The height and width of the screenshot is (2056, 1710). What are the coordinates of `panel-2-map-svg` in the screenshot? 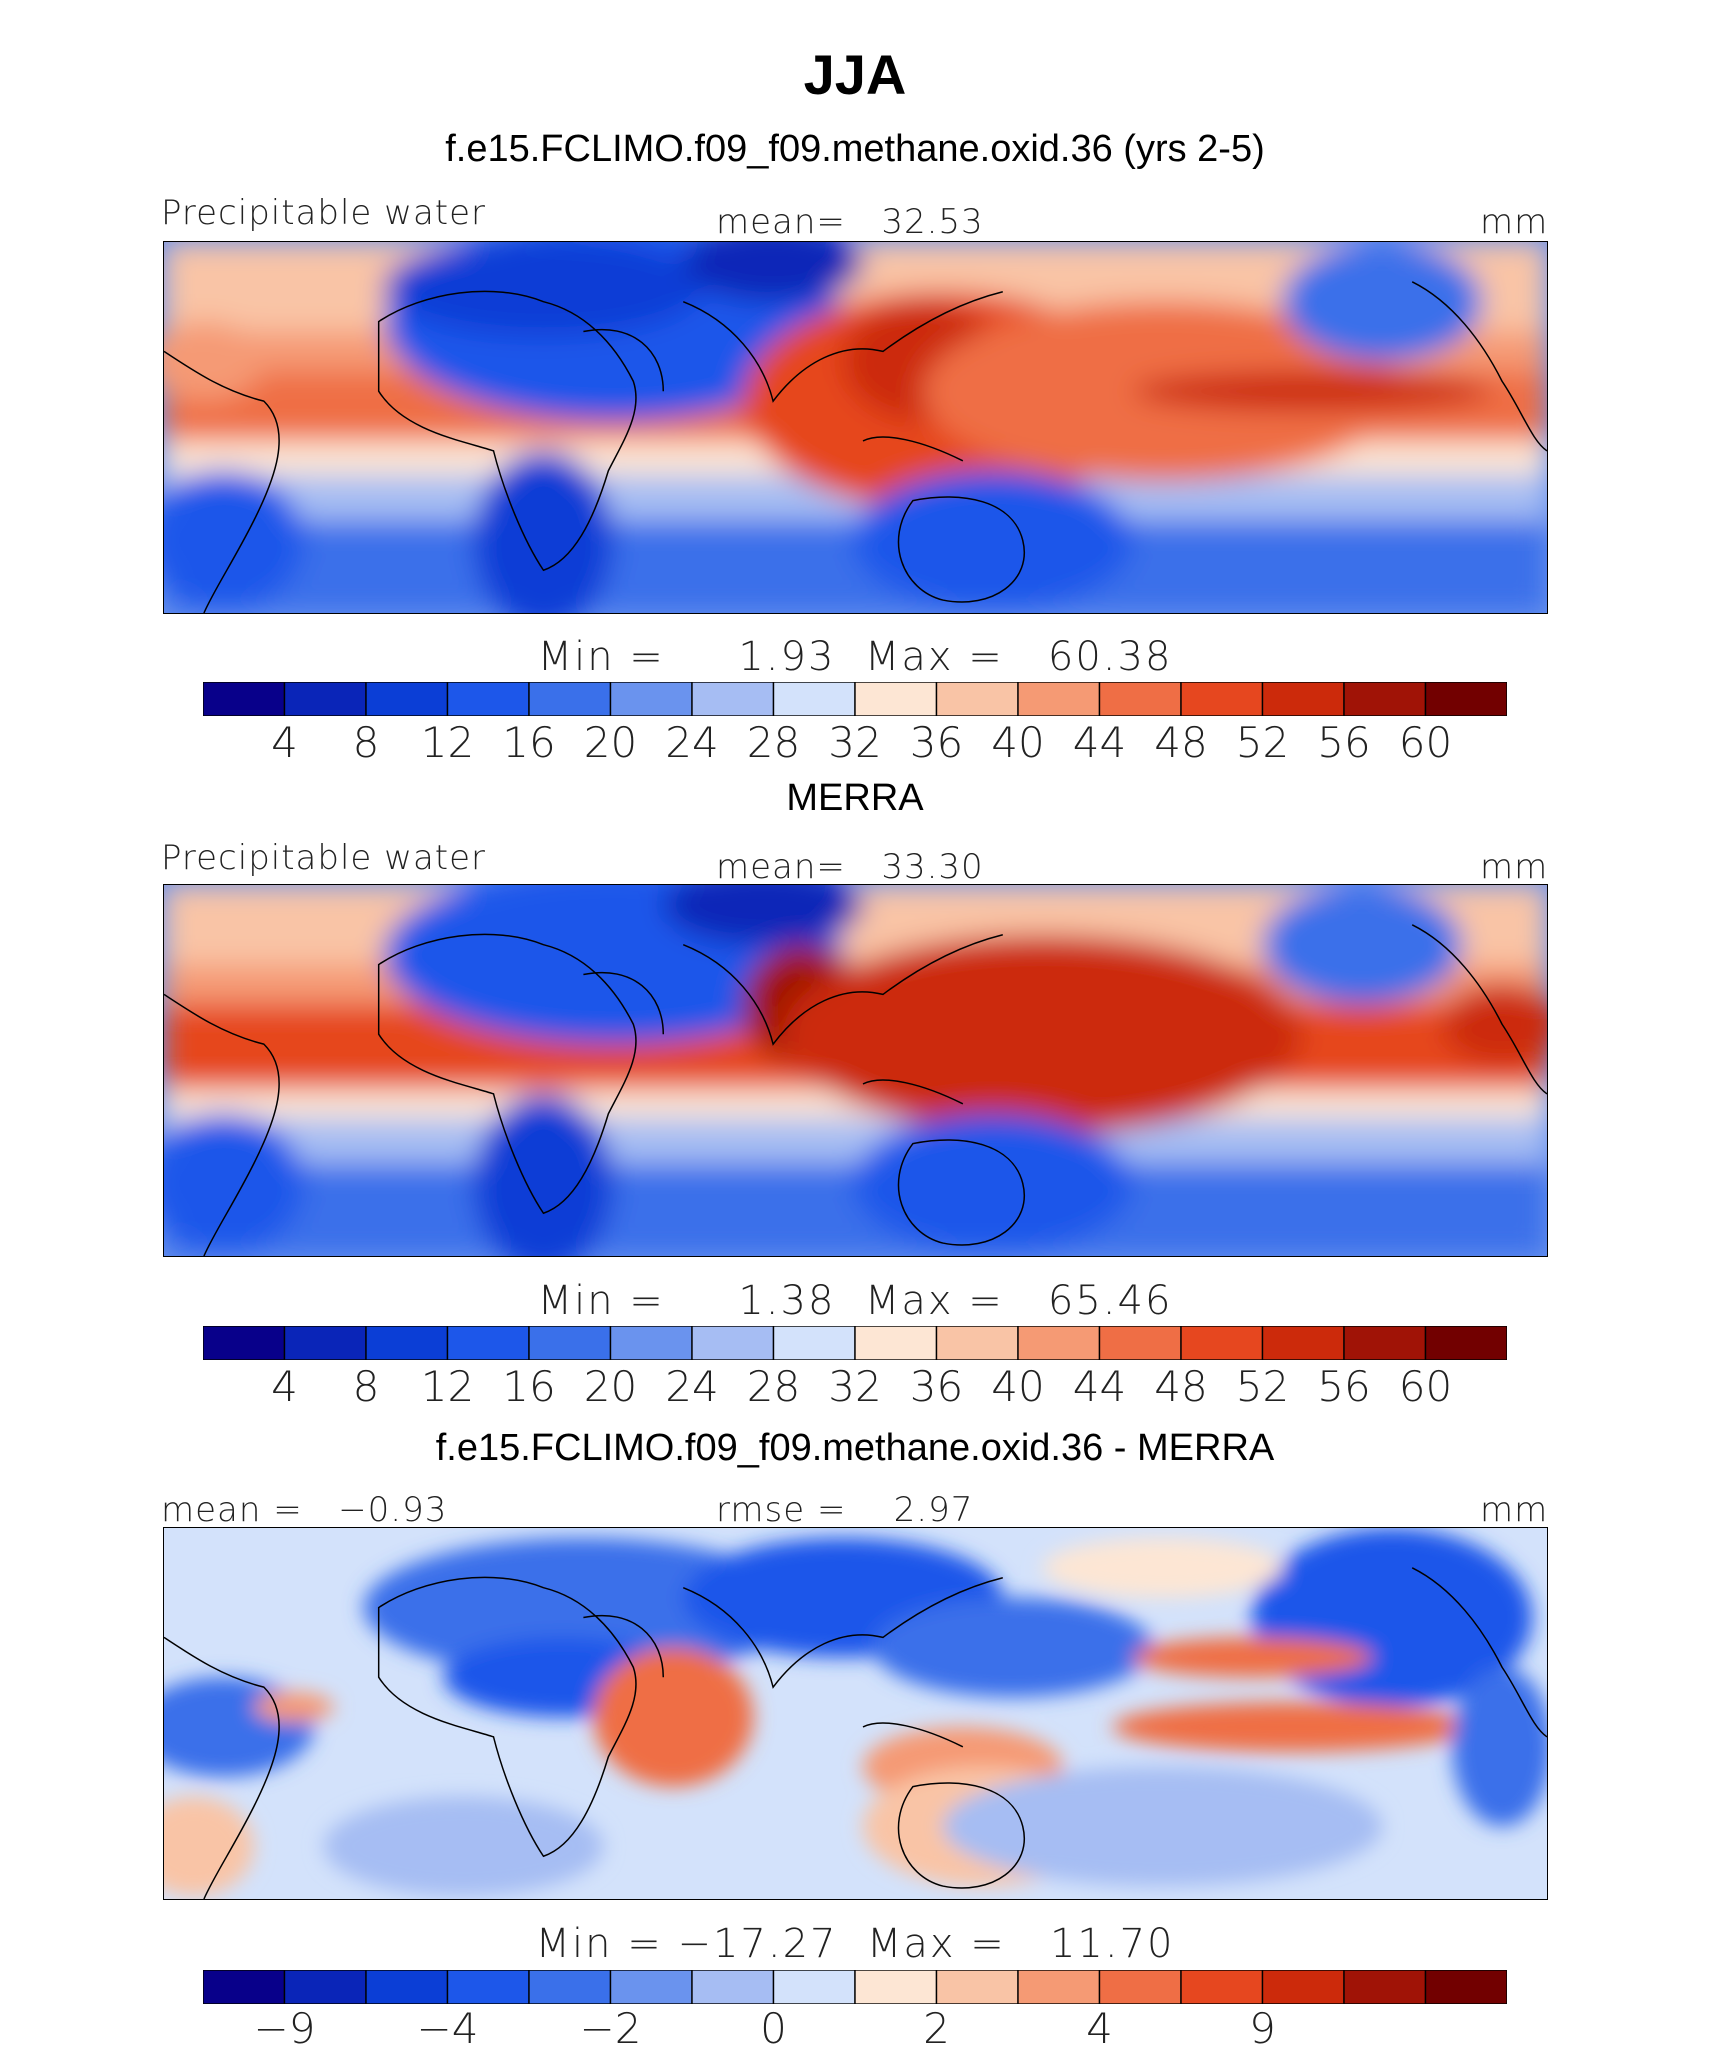 It's located at (855, 1070).